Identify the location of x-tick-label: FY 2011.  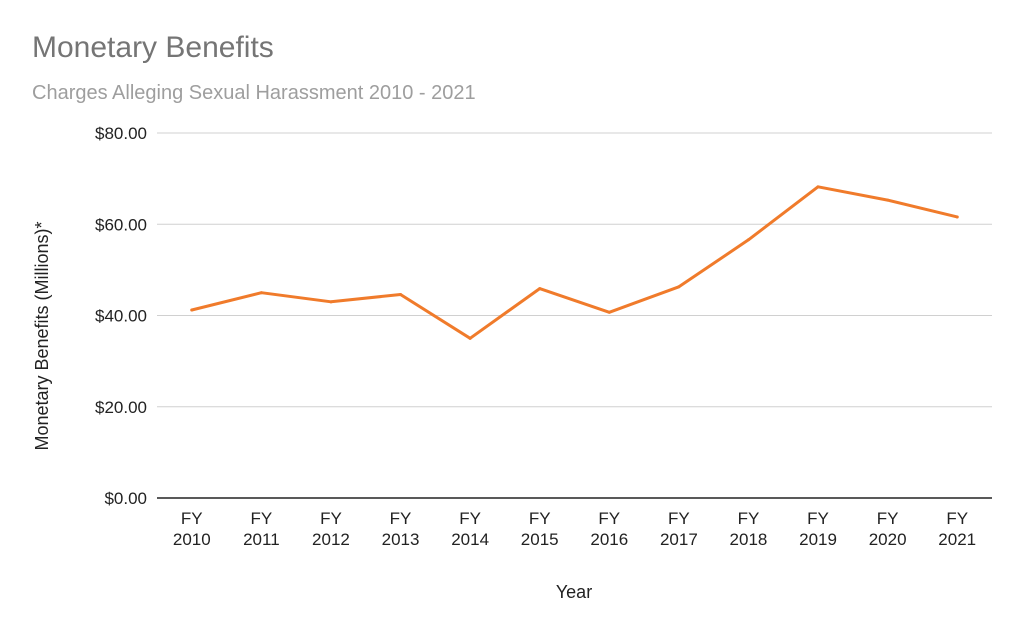
(261, 529).